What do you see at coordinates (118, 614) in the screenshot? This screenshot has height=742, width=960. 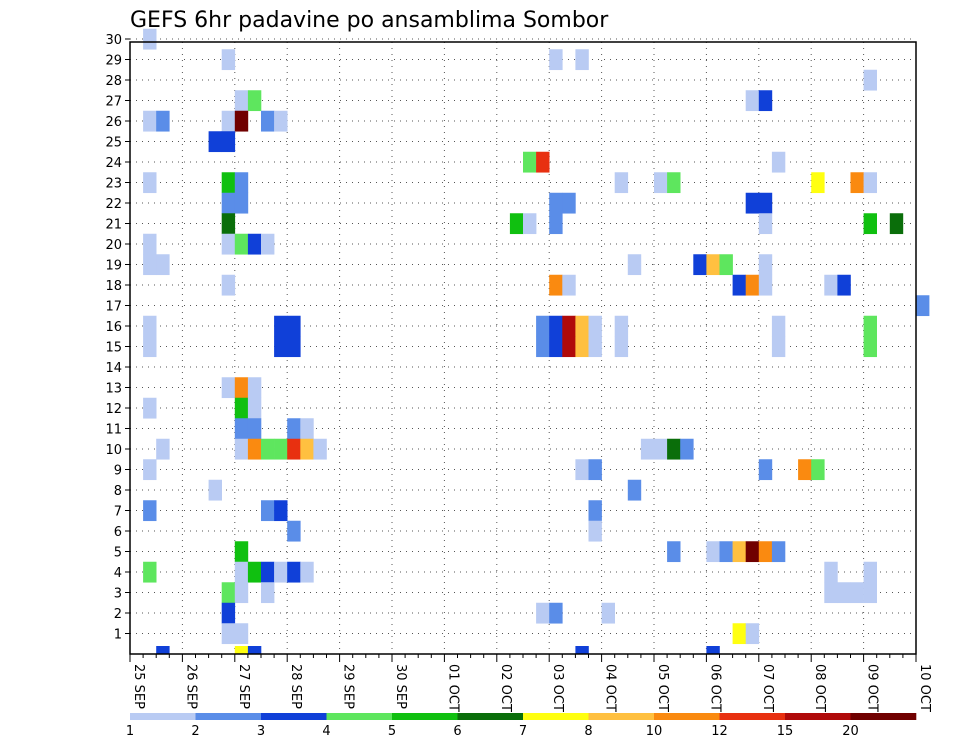 I see `y-tick-label: 2` at bounding box center [118, 614].